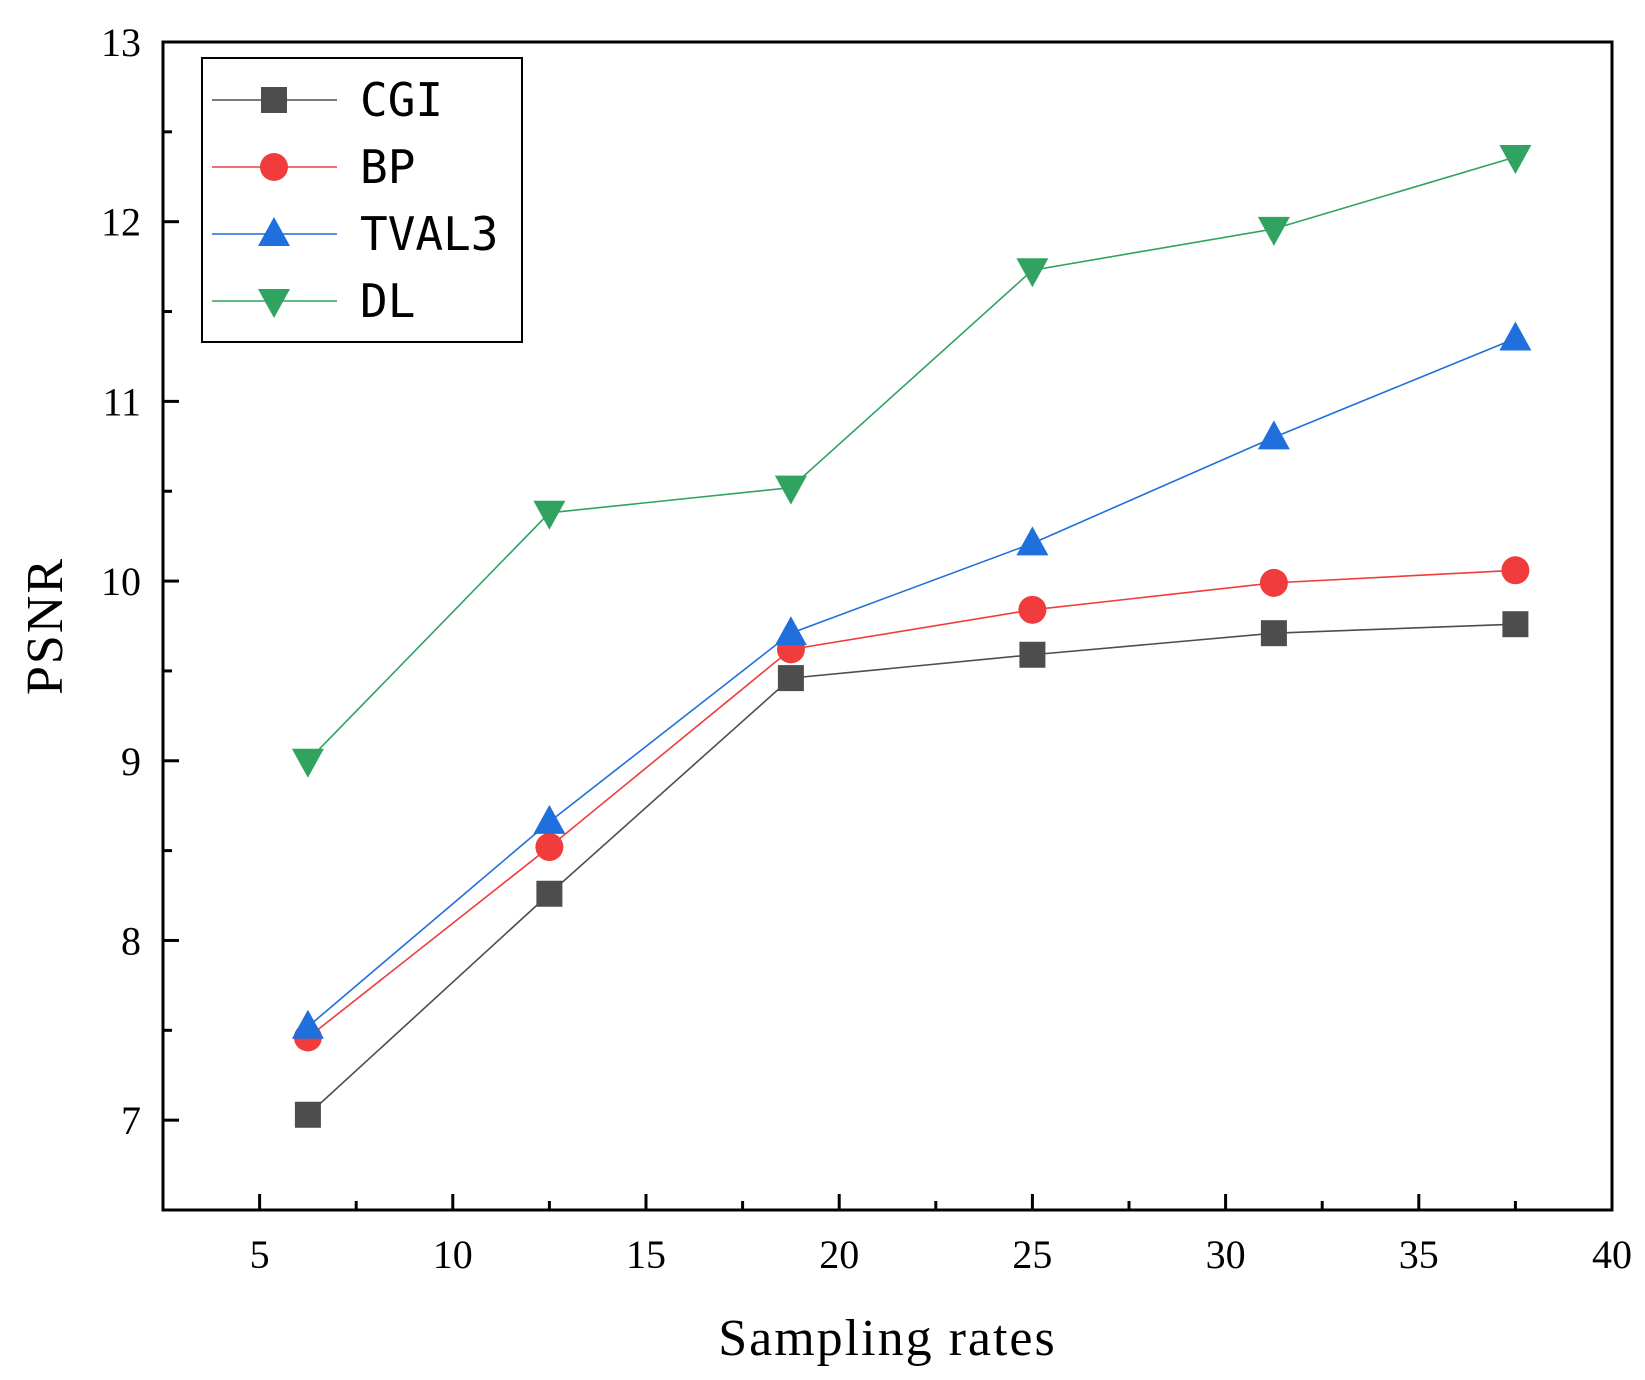 Image resolution: width=1645 pixels, height=1380 pixels. What do you see at coordinates (121, 42) in the screenshot?
I see `y-tick-label: 13` at bounding box center [121, 42].